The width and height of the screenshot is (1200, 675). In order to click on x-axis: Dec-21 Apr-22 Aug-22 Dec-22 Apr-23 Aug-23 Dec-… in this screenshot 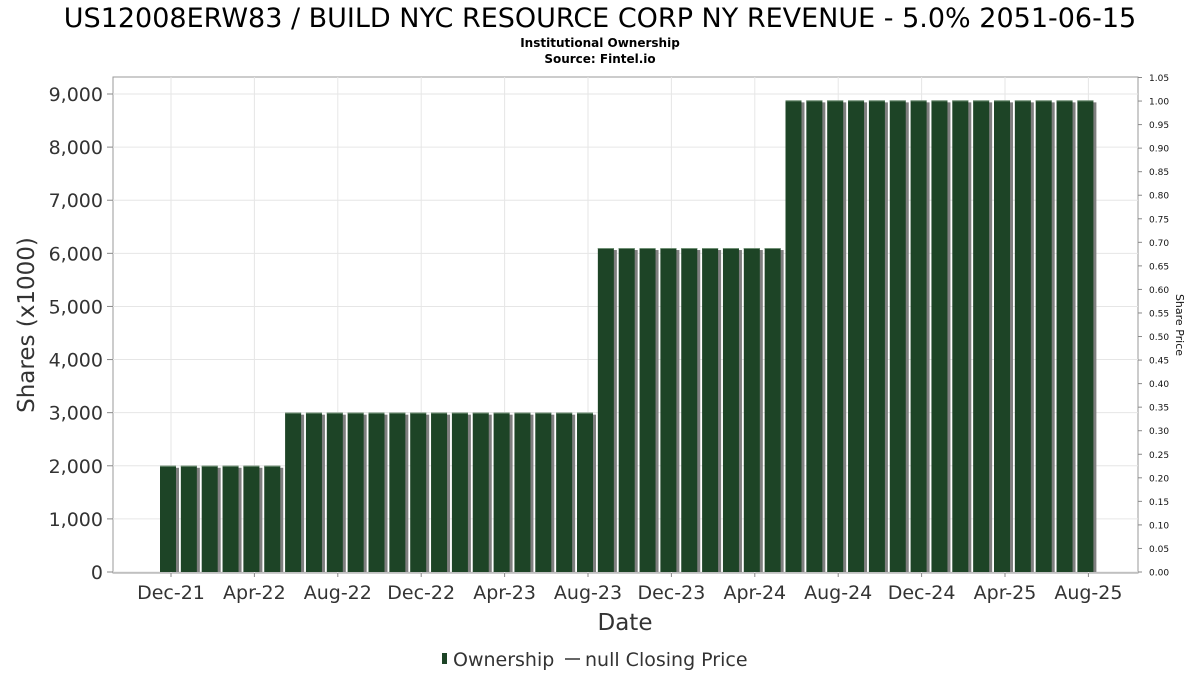, I will do `click(629, 588)`.